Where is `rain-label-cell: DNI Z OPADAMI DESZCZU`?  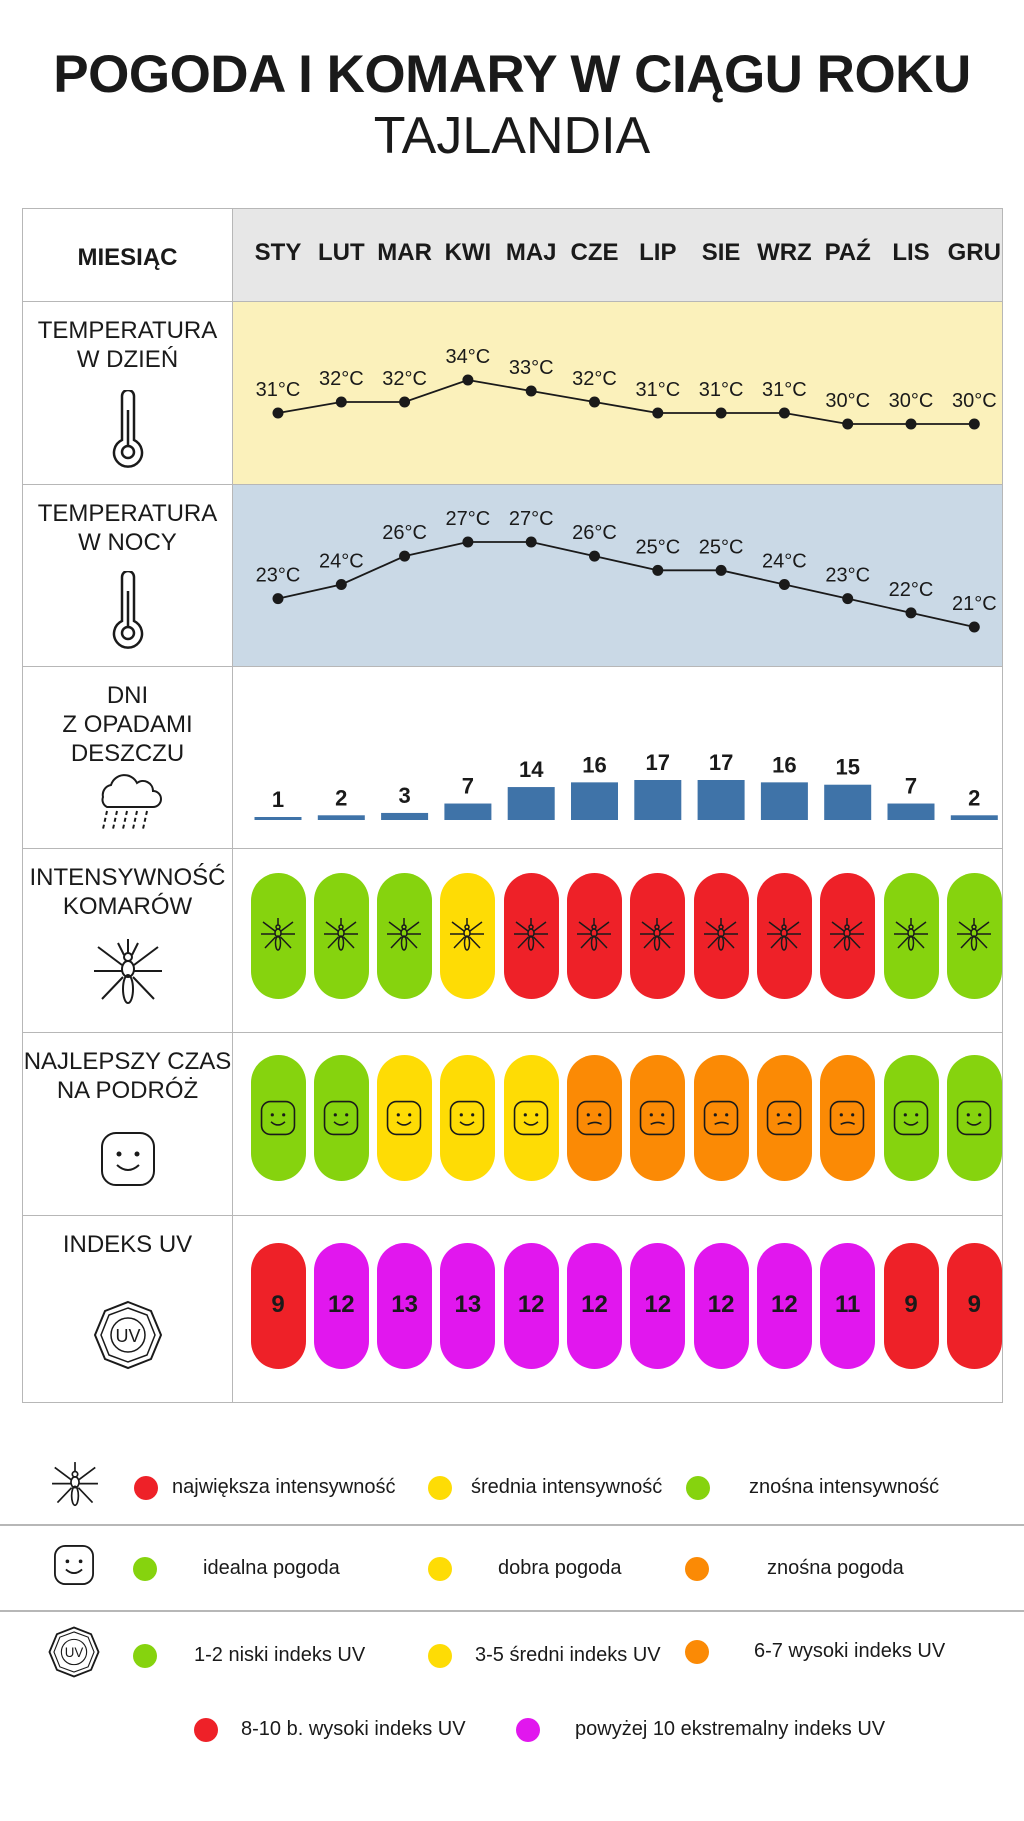 rain-label-cell: DNI Z OPADAMI DESZCZU is located at coordinates (128, 757).